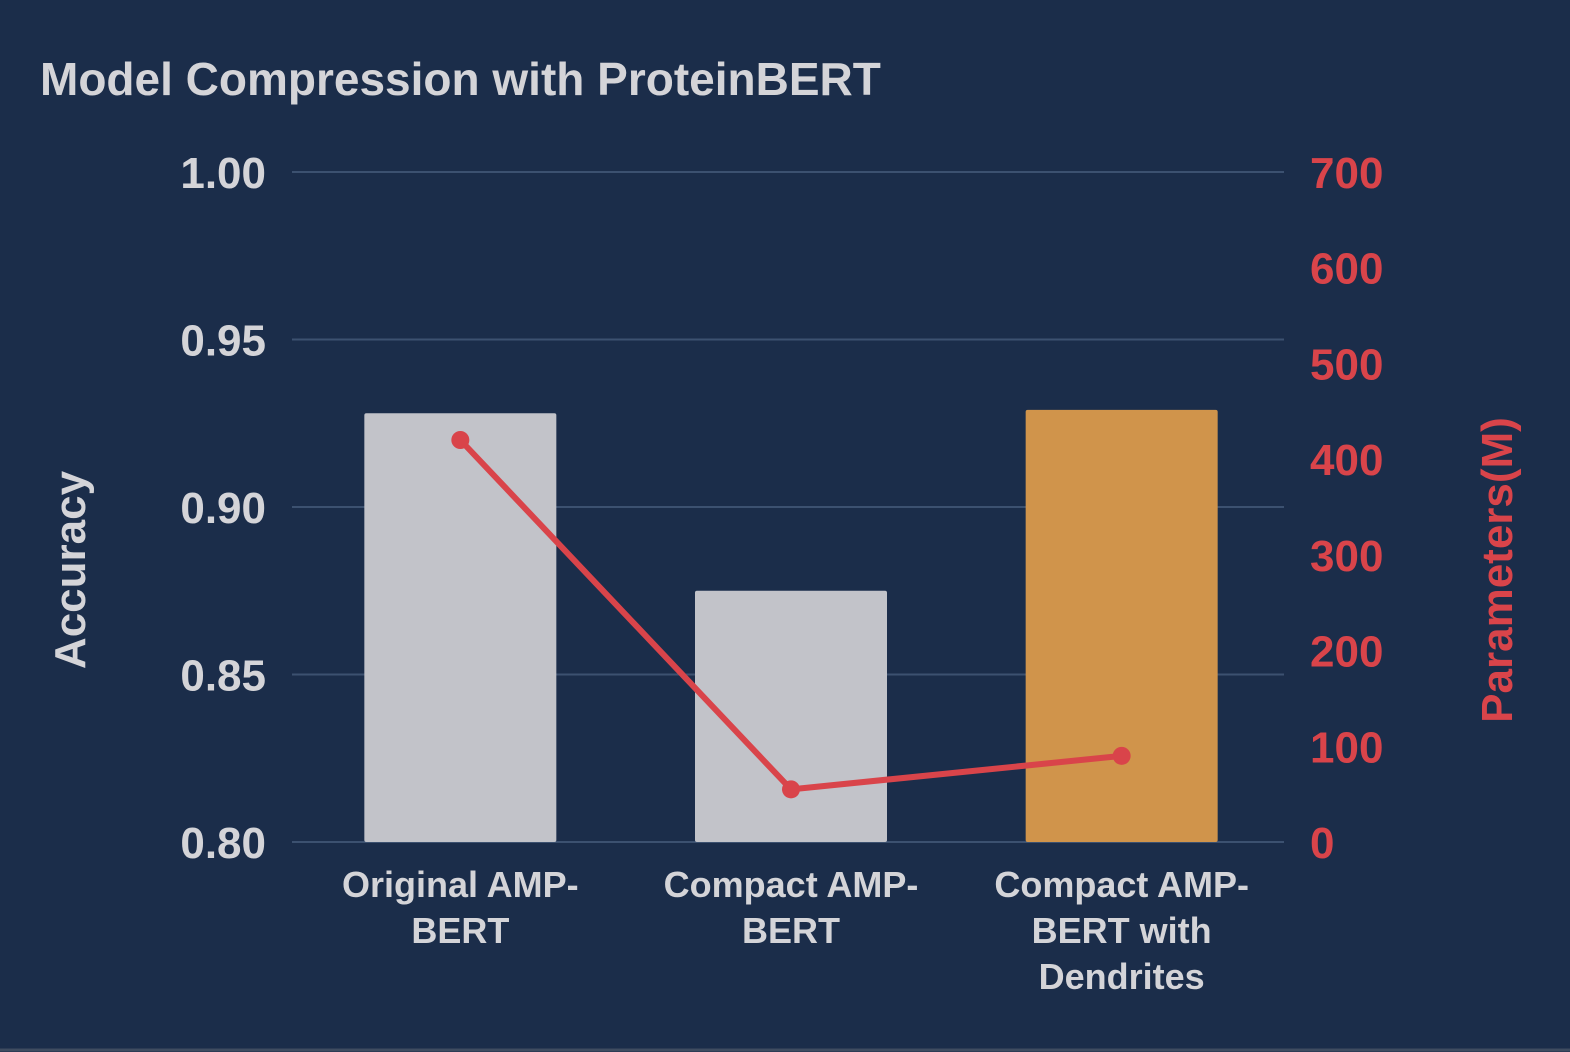 This screenshot has width=1570, height=1052. What do you see at coordinates (1346, 173) in the screenshot?
I see `right-tick-label: 700` at bounding box center [1346, 173].